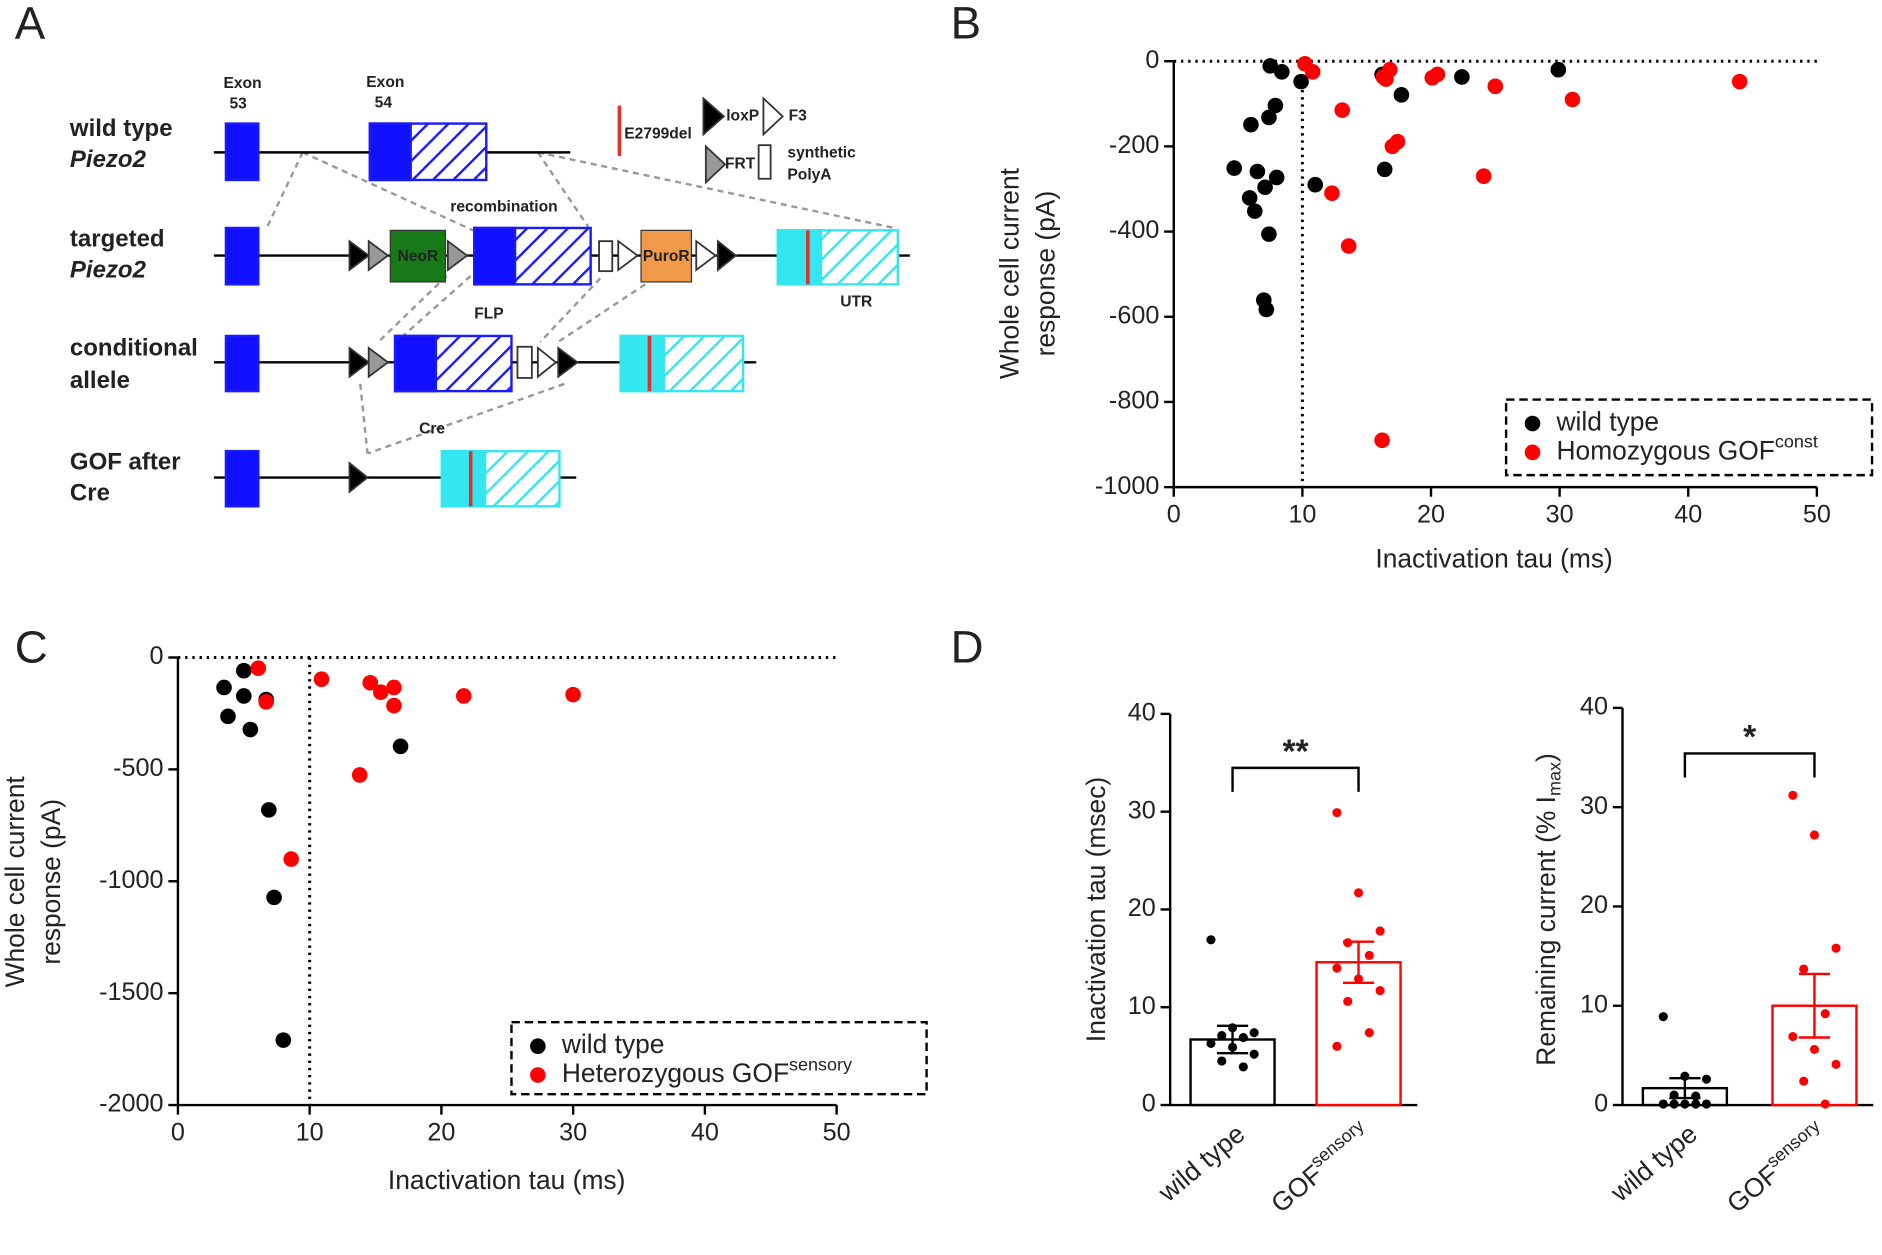 This screenshot has width=1882, height=1255. Describe the element at coordinates (506, 1180) in the screenshot. I see `x-axis-label: Inactivation tau (ms)` at that location.